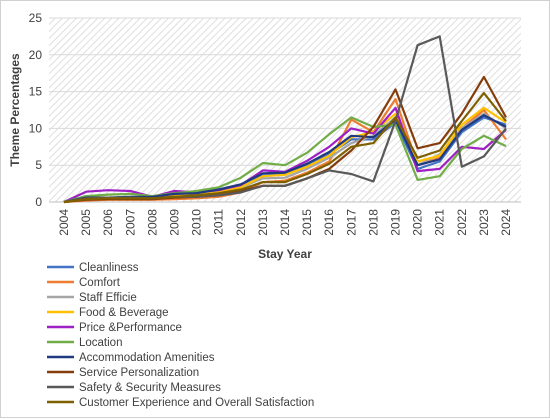 The height and width of the screenshot is (419, 550). Describe the element at coordinates (36, 128) in the screenshot. I see `y-tick-label: 10` at that location.